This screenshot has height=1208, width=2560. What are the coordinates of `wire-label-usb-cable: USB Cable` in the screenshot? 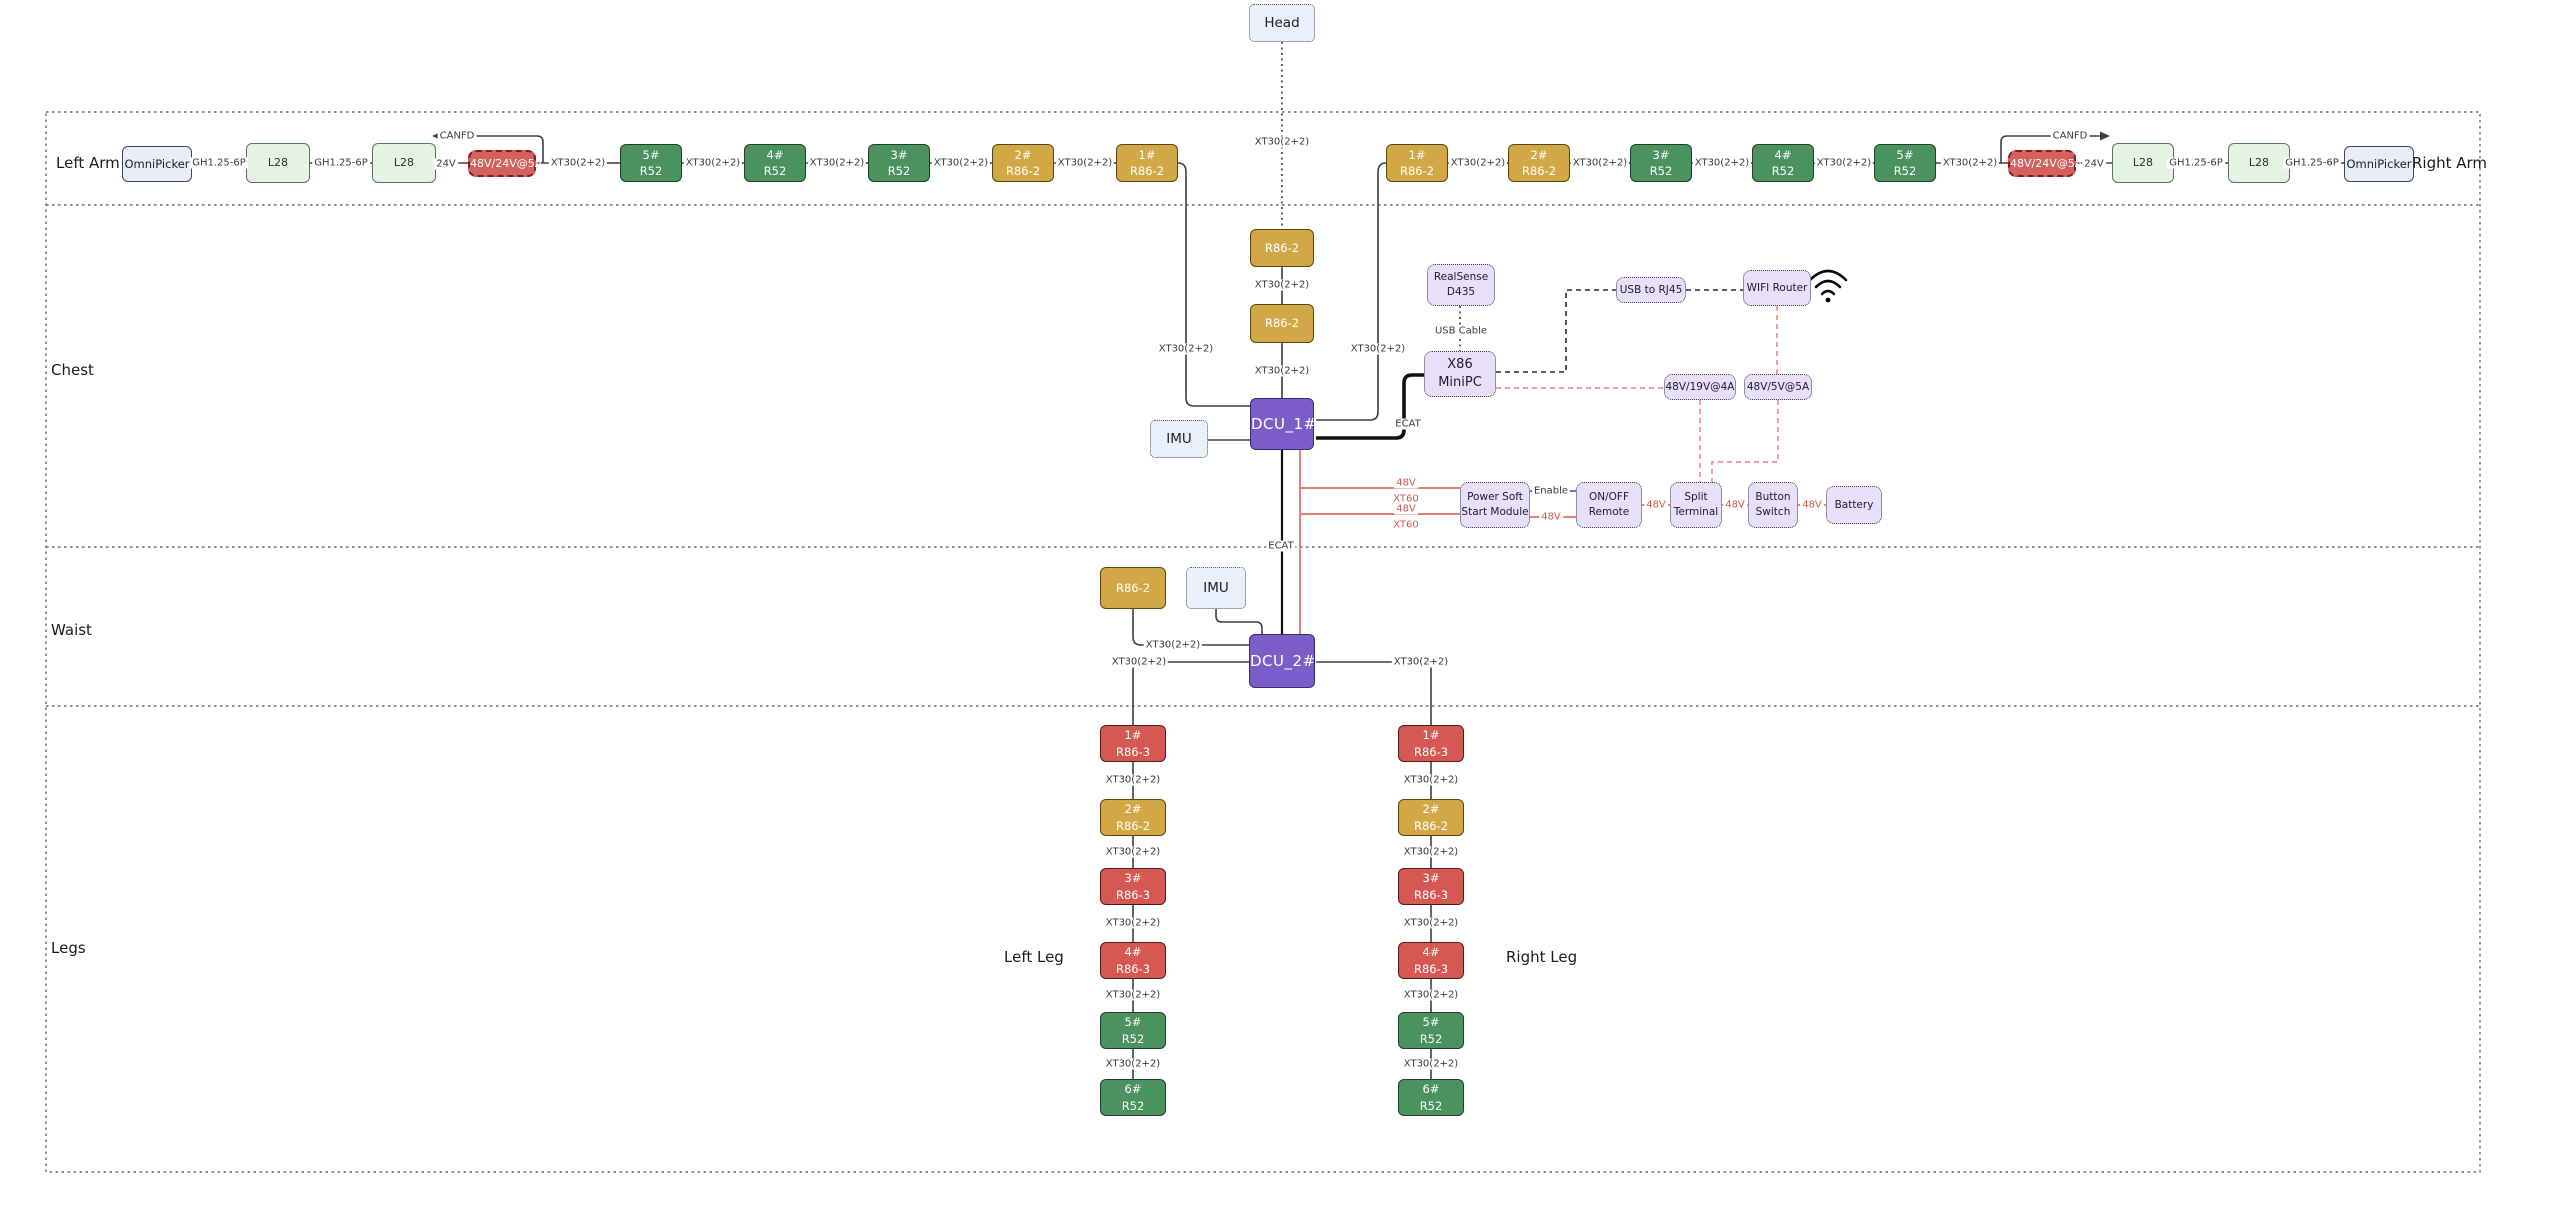 It's located at (1461, 331).